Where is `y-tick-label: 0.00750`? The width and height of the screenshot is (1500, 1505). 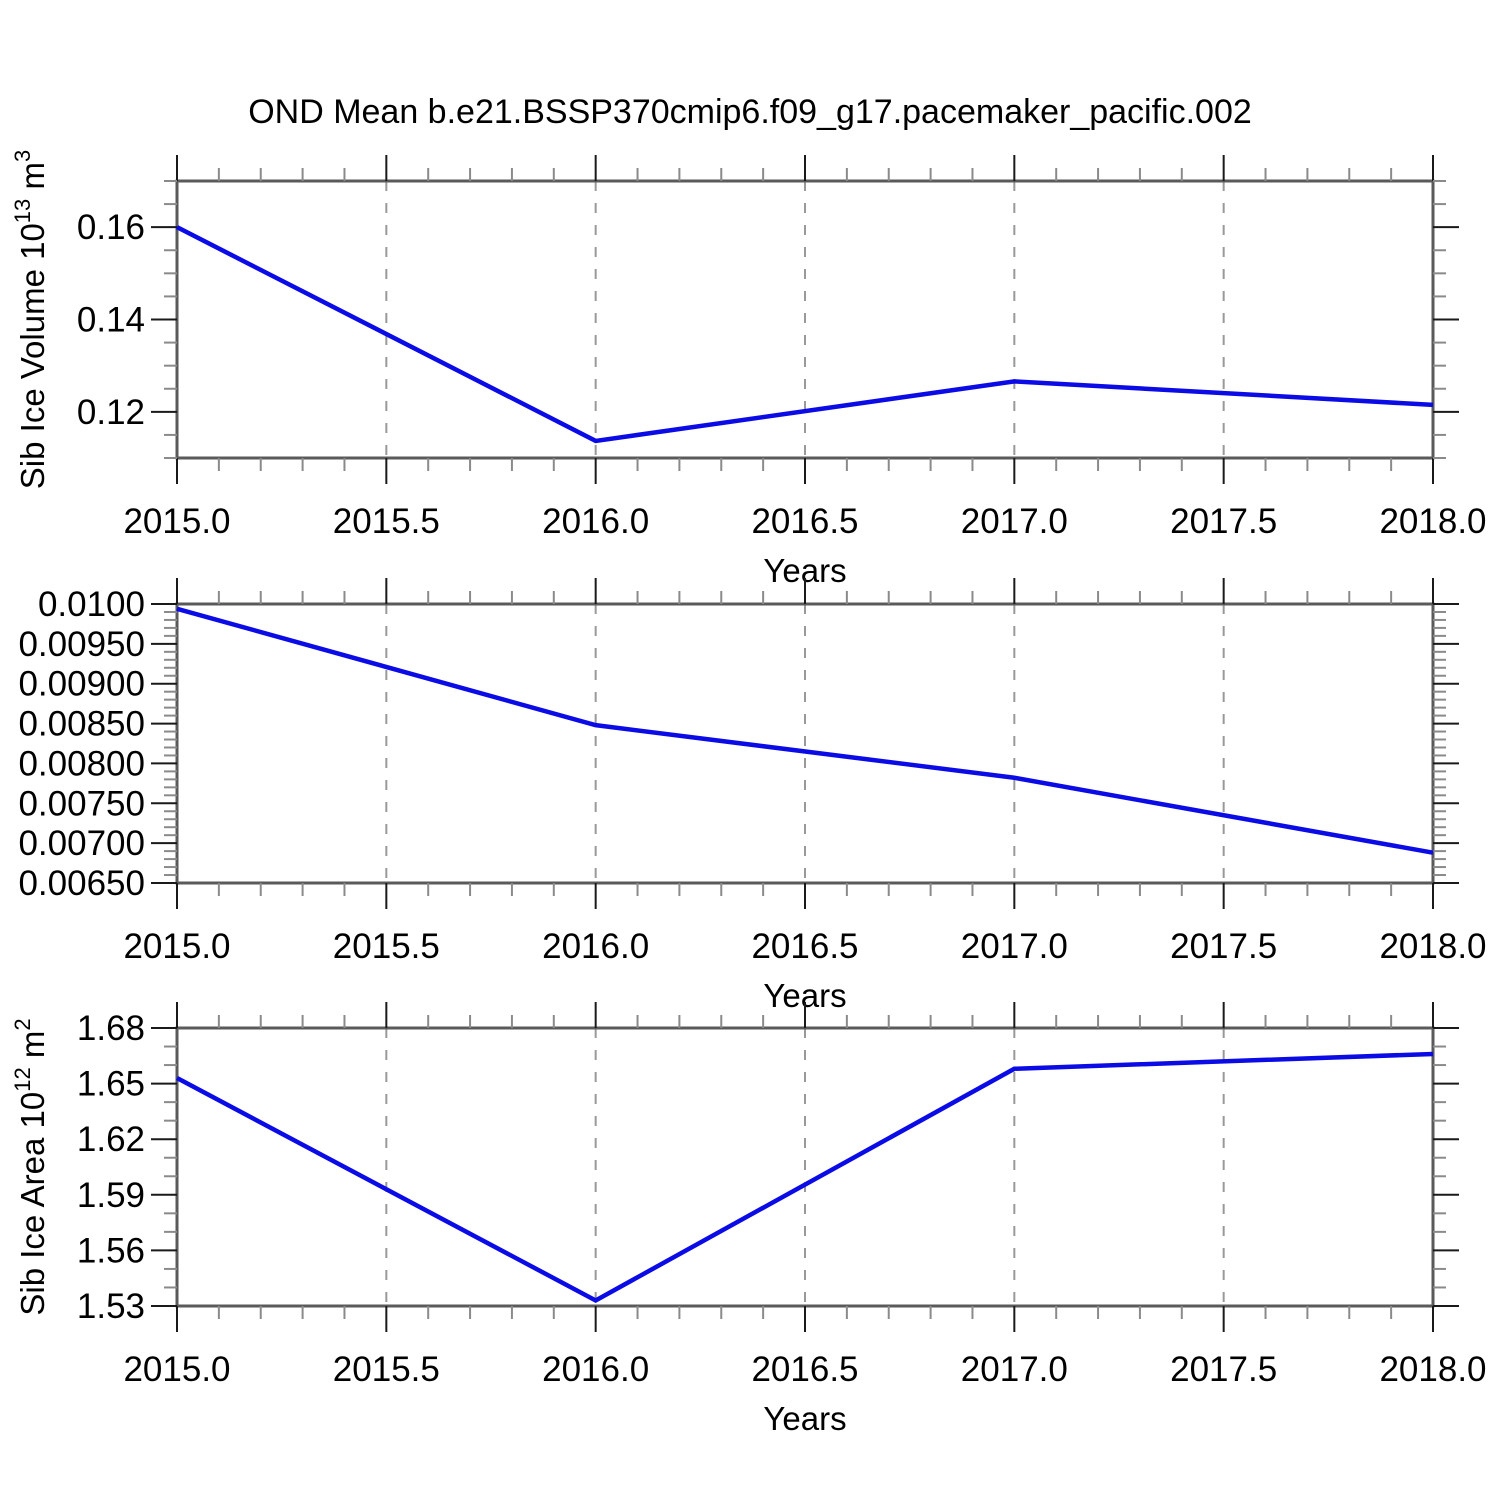 y-tick-label: 0.00750 is located at coordinates (81, 803).